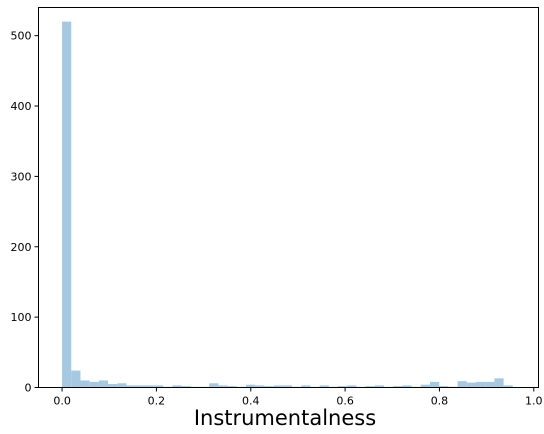 The width and height of the screenshot is (544, 434). Describe the element at coordinates (21, 317) in the screenshot. I see `y-tick-label: 100` at that location.